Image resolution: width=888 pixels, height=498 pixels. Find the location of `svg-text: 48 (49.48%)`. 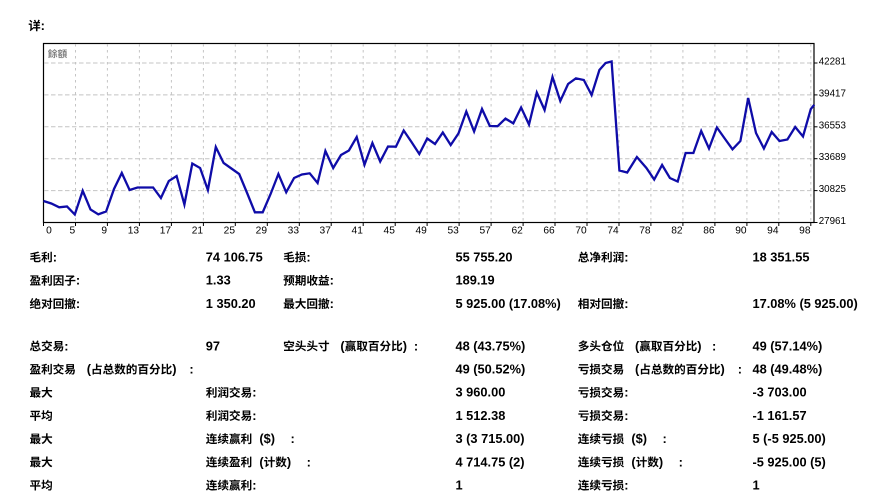

svg-text: 48 (49.48%) is located at coordinates (788, 369).